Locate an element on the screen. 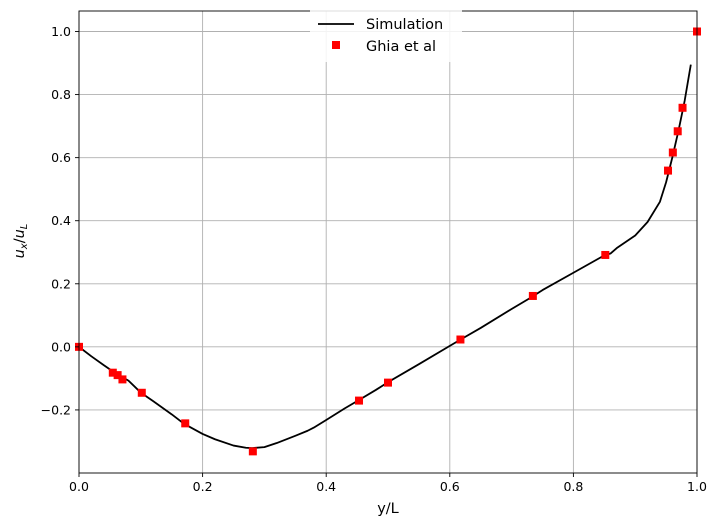 This screenshot has width=718, height=526. y-tick-label: 0.6 is located at coordinates (61, 157).